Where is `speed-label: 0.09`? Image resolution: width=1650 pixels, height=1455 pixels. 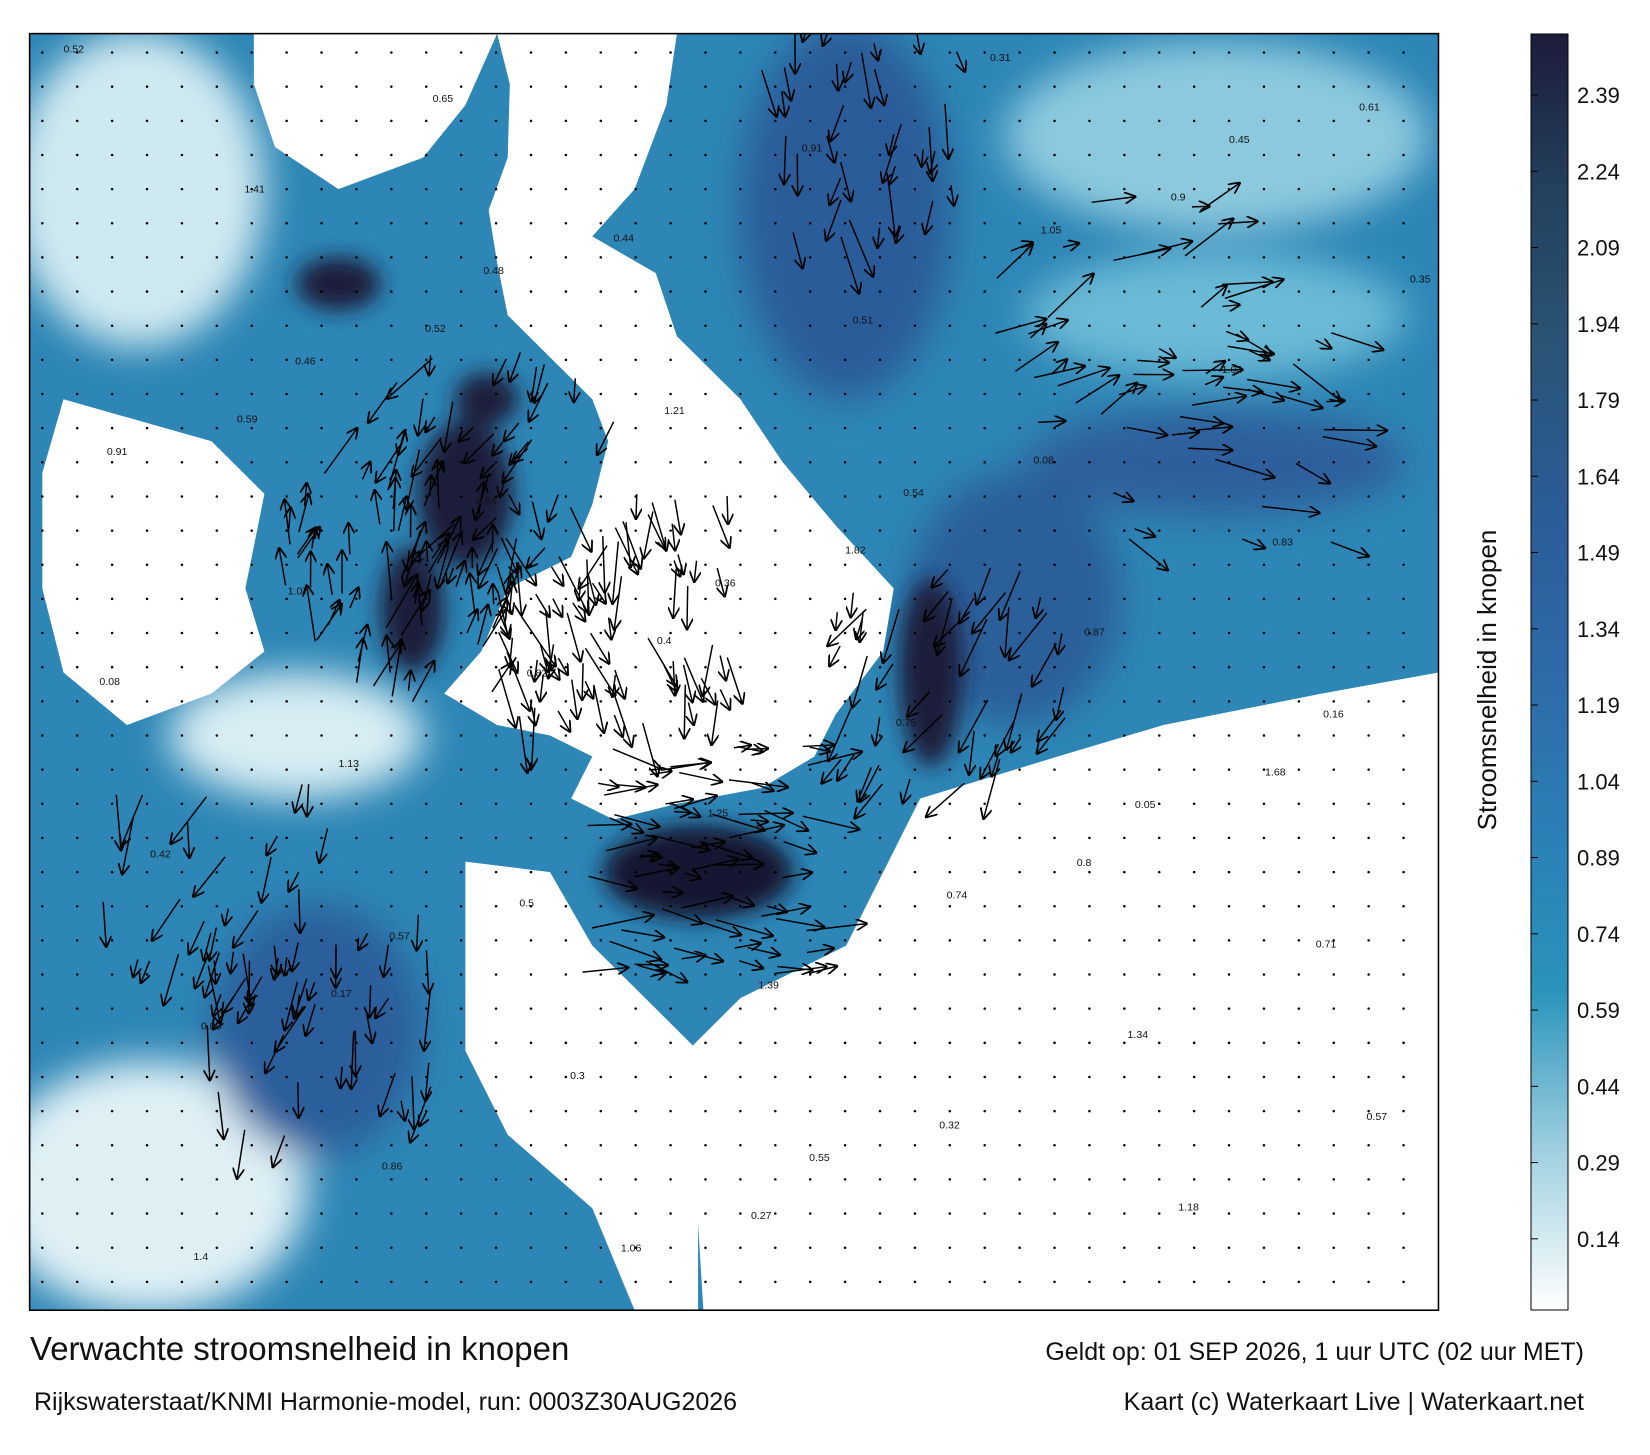 speed-label: 0.09 is located at coordinates (211, 1027).